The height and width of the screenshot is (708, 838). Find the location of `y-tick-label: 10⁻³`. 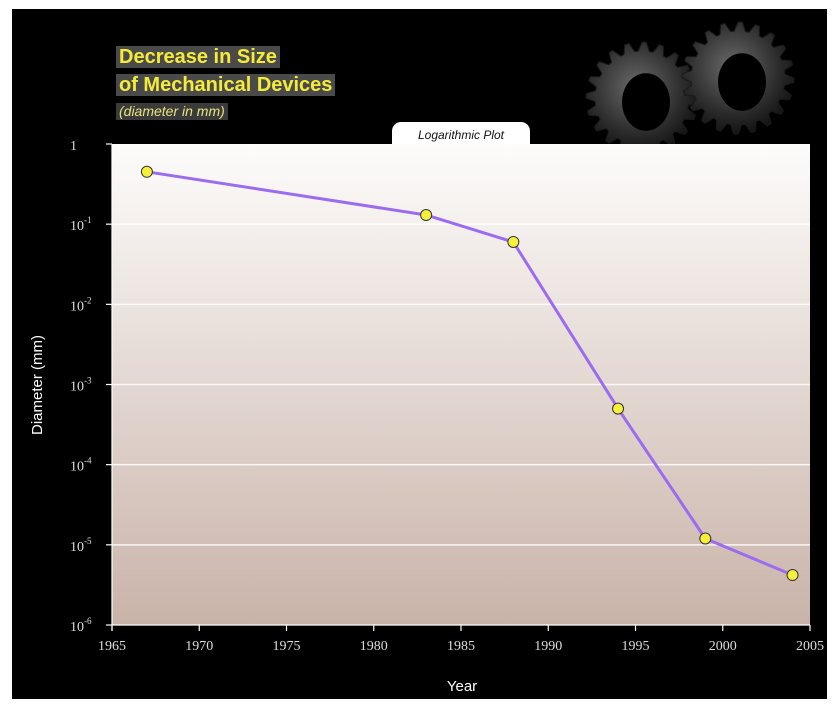

y-tick-label: 10⁻³ is located at coordinates (81, 385).